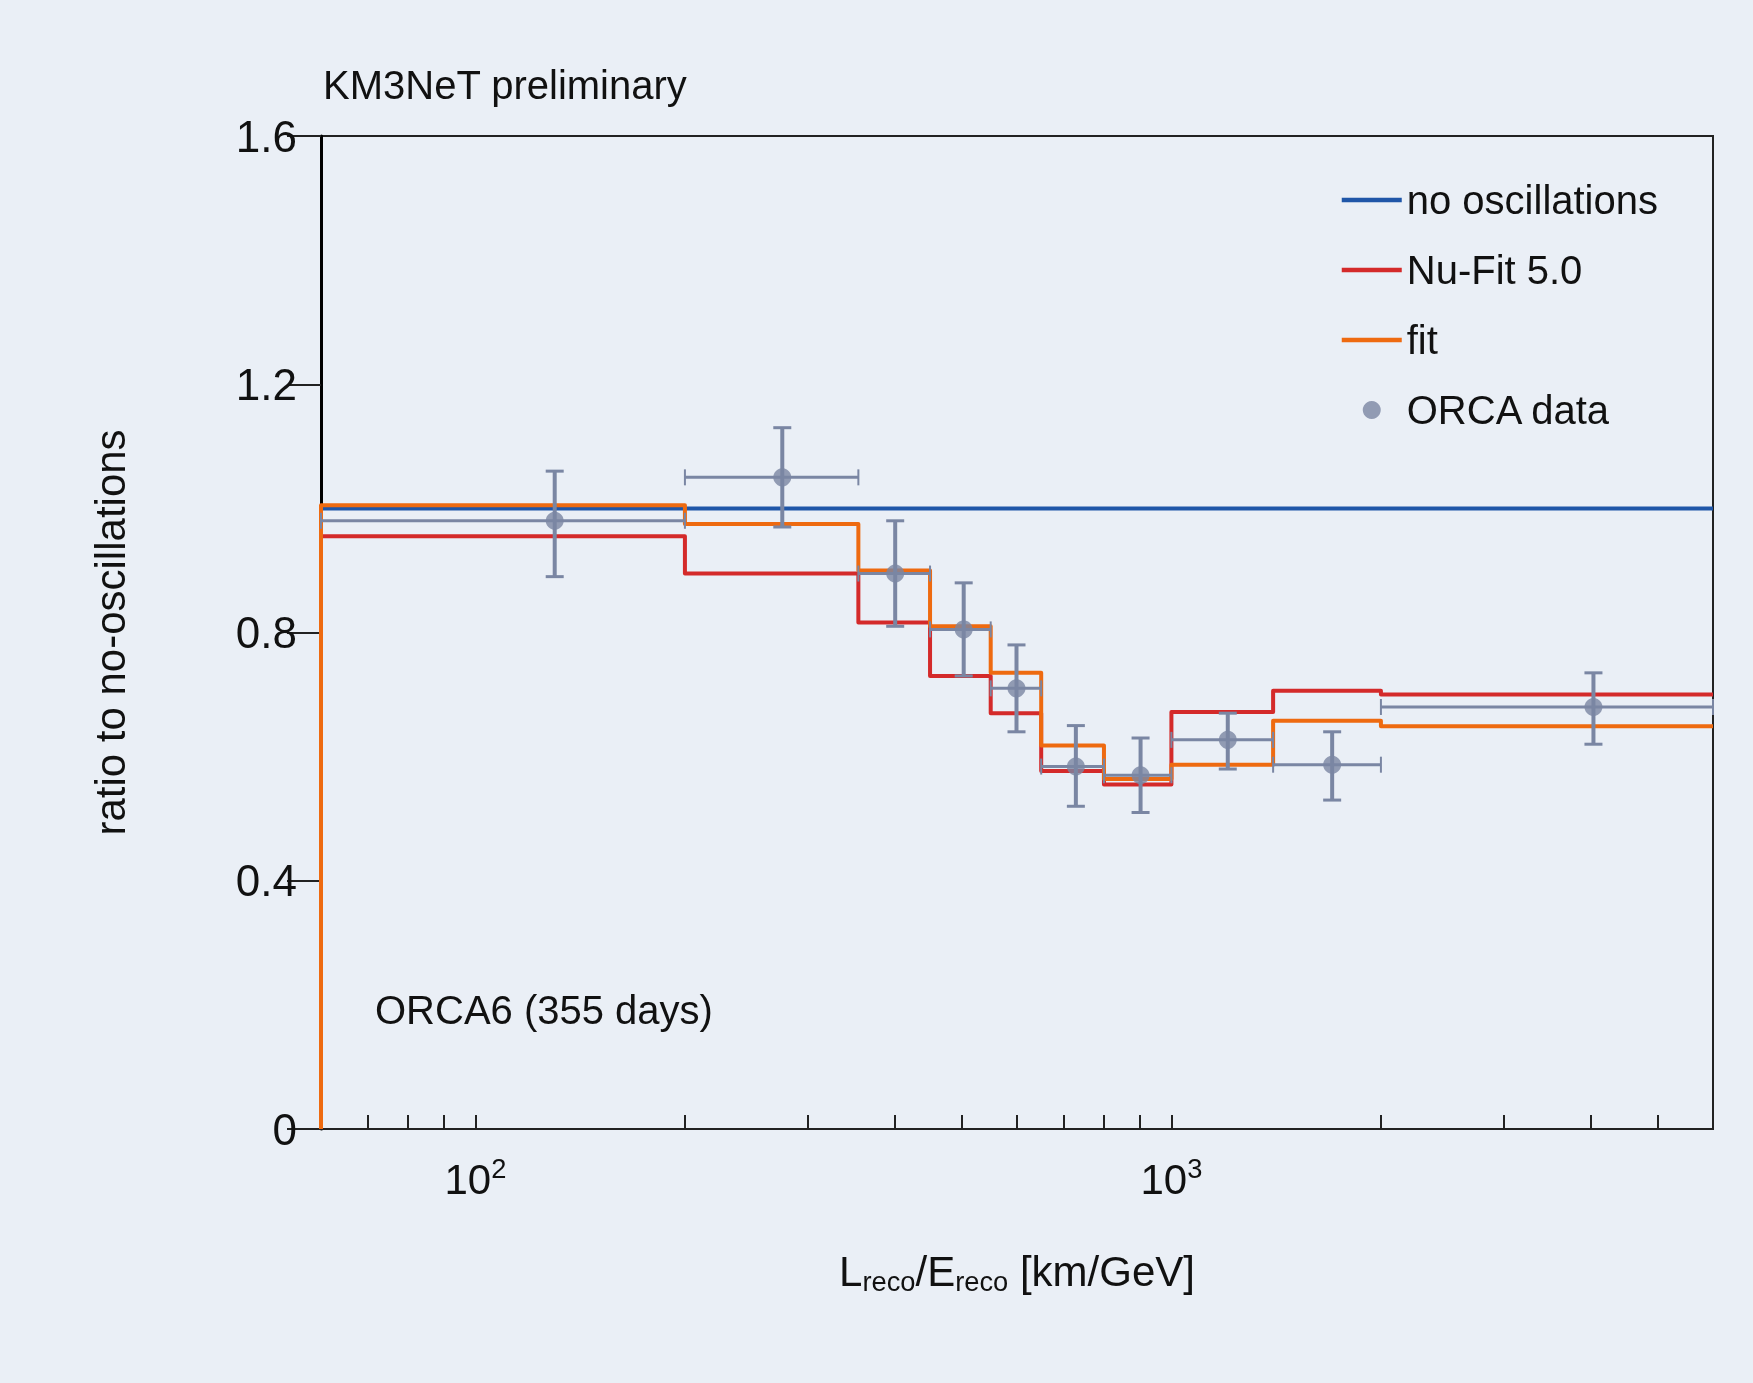  What do you see at coordinates (284, 1129) in the screenshot?
I see `y-tick-label: 0` at bounding box center [284, 1129].